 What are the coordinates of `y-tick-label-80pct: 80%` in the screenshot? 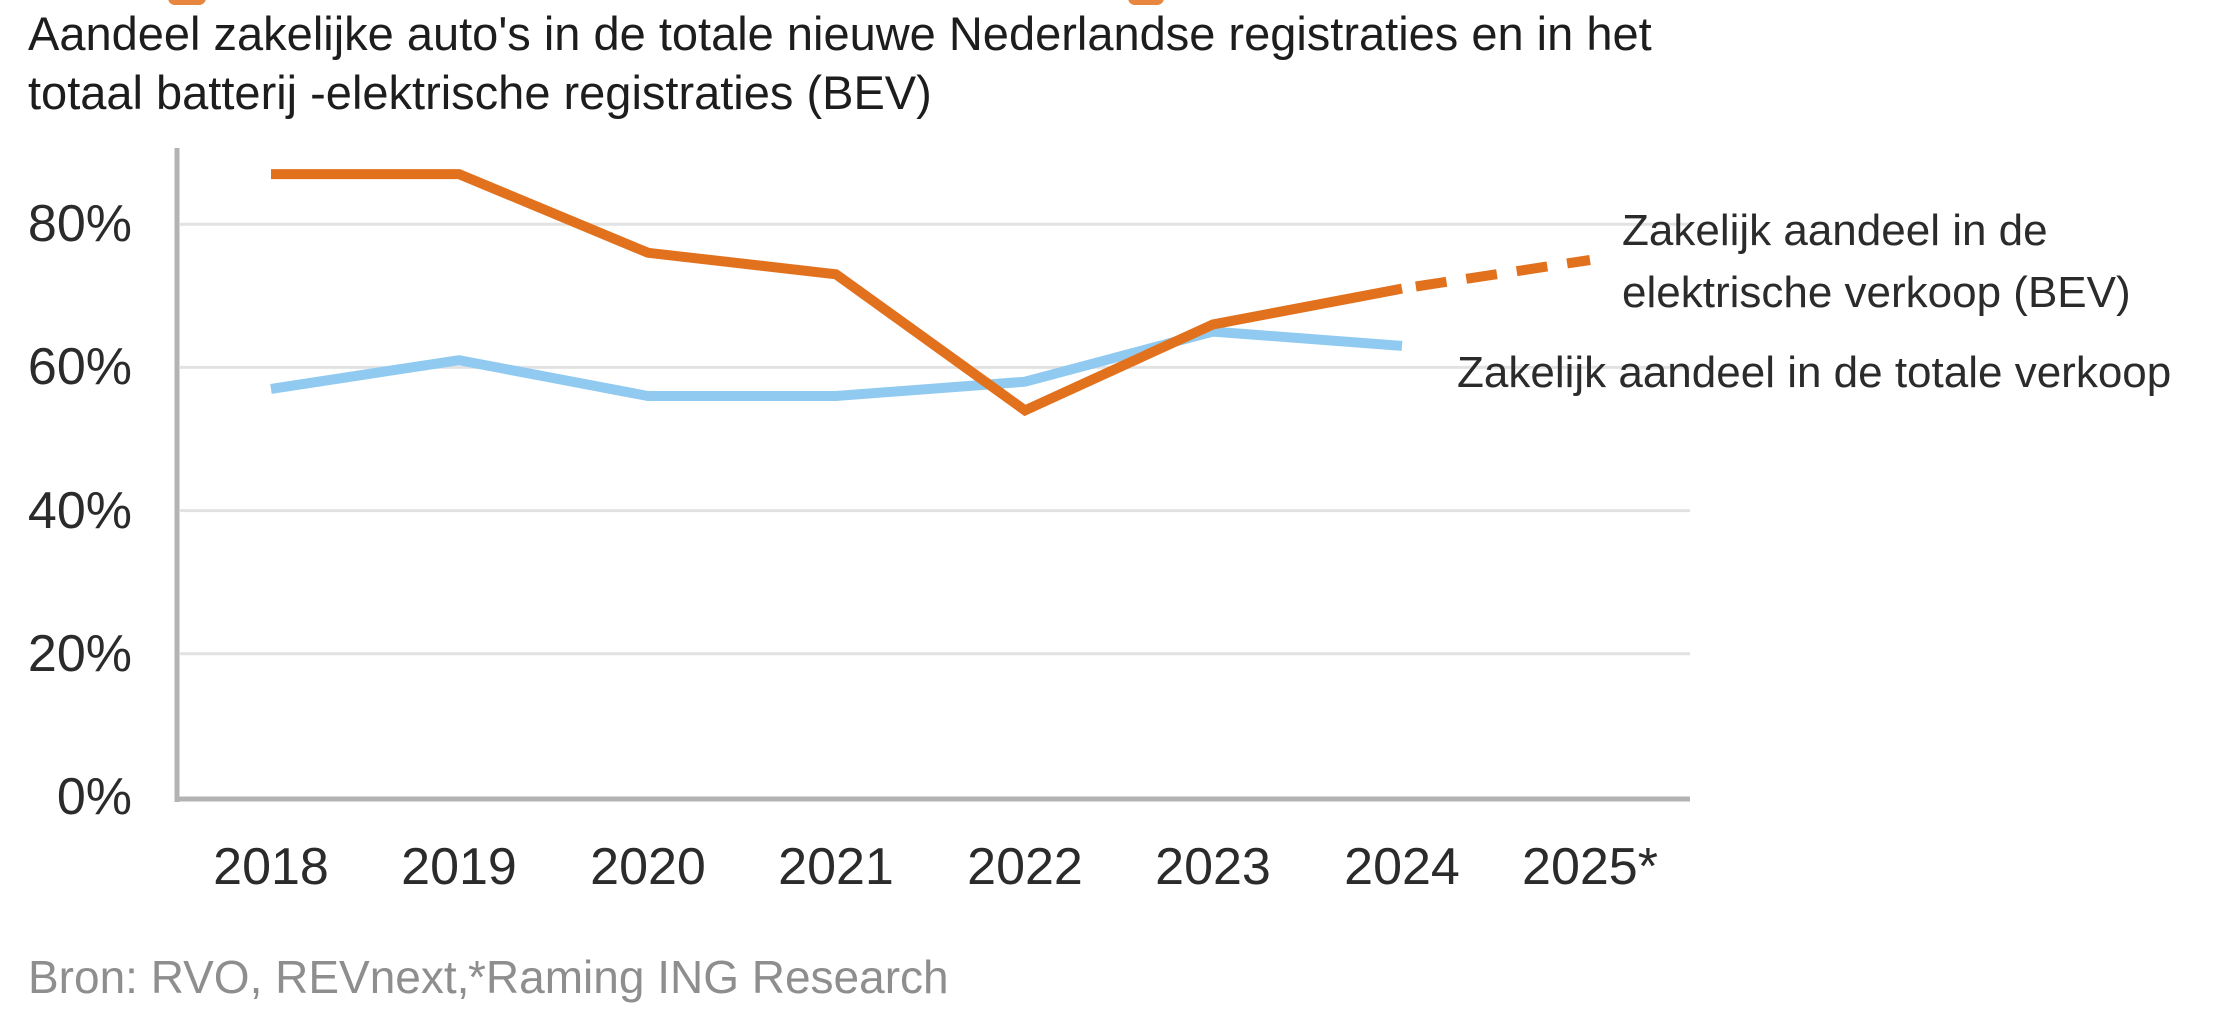 It's located at (79, 224).